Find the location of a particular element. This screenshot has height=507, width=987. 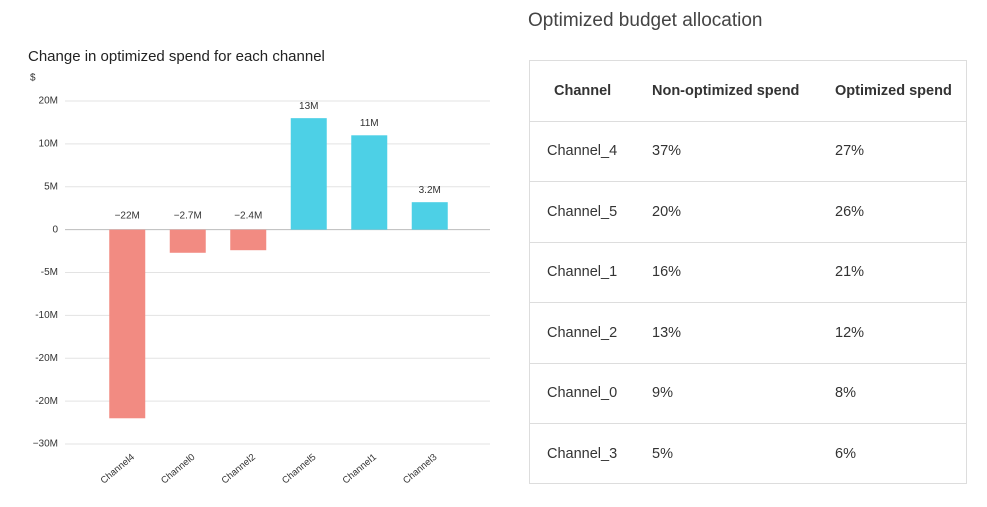

table-cell: 26% is located at coordinates (850, 211).